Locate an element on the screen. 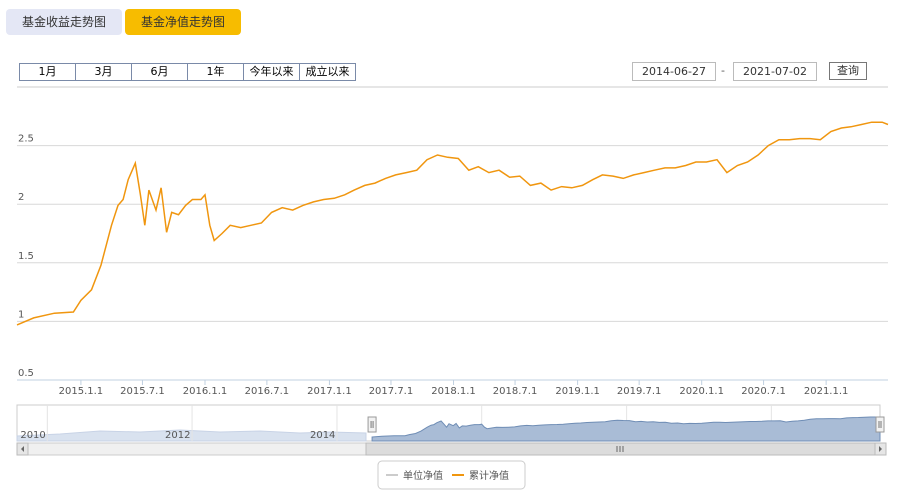 Image resolution: width=909 pixels, height=491 pixels. range-button: 1月 is located at coordinates (47, 72).